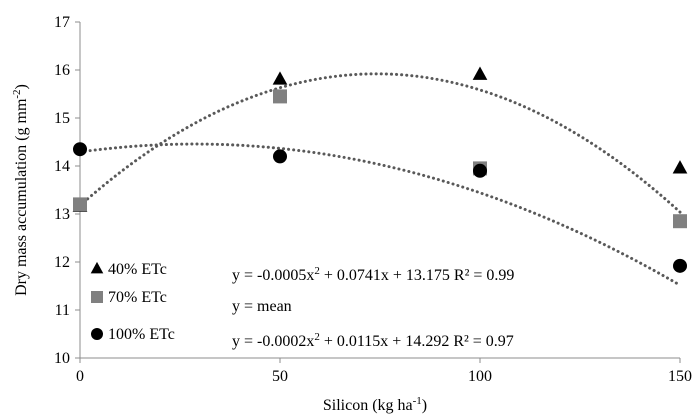 The height and width of the screenshot is (414, 695). What do you see at coordinates (62, 310) in the screenshot?
I see `y-tick-label: 11` at bounding box center [62, 310].